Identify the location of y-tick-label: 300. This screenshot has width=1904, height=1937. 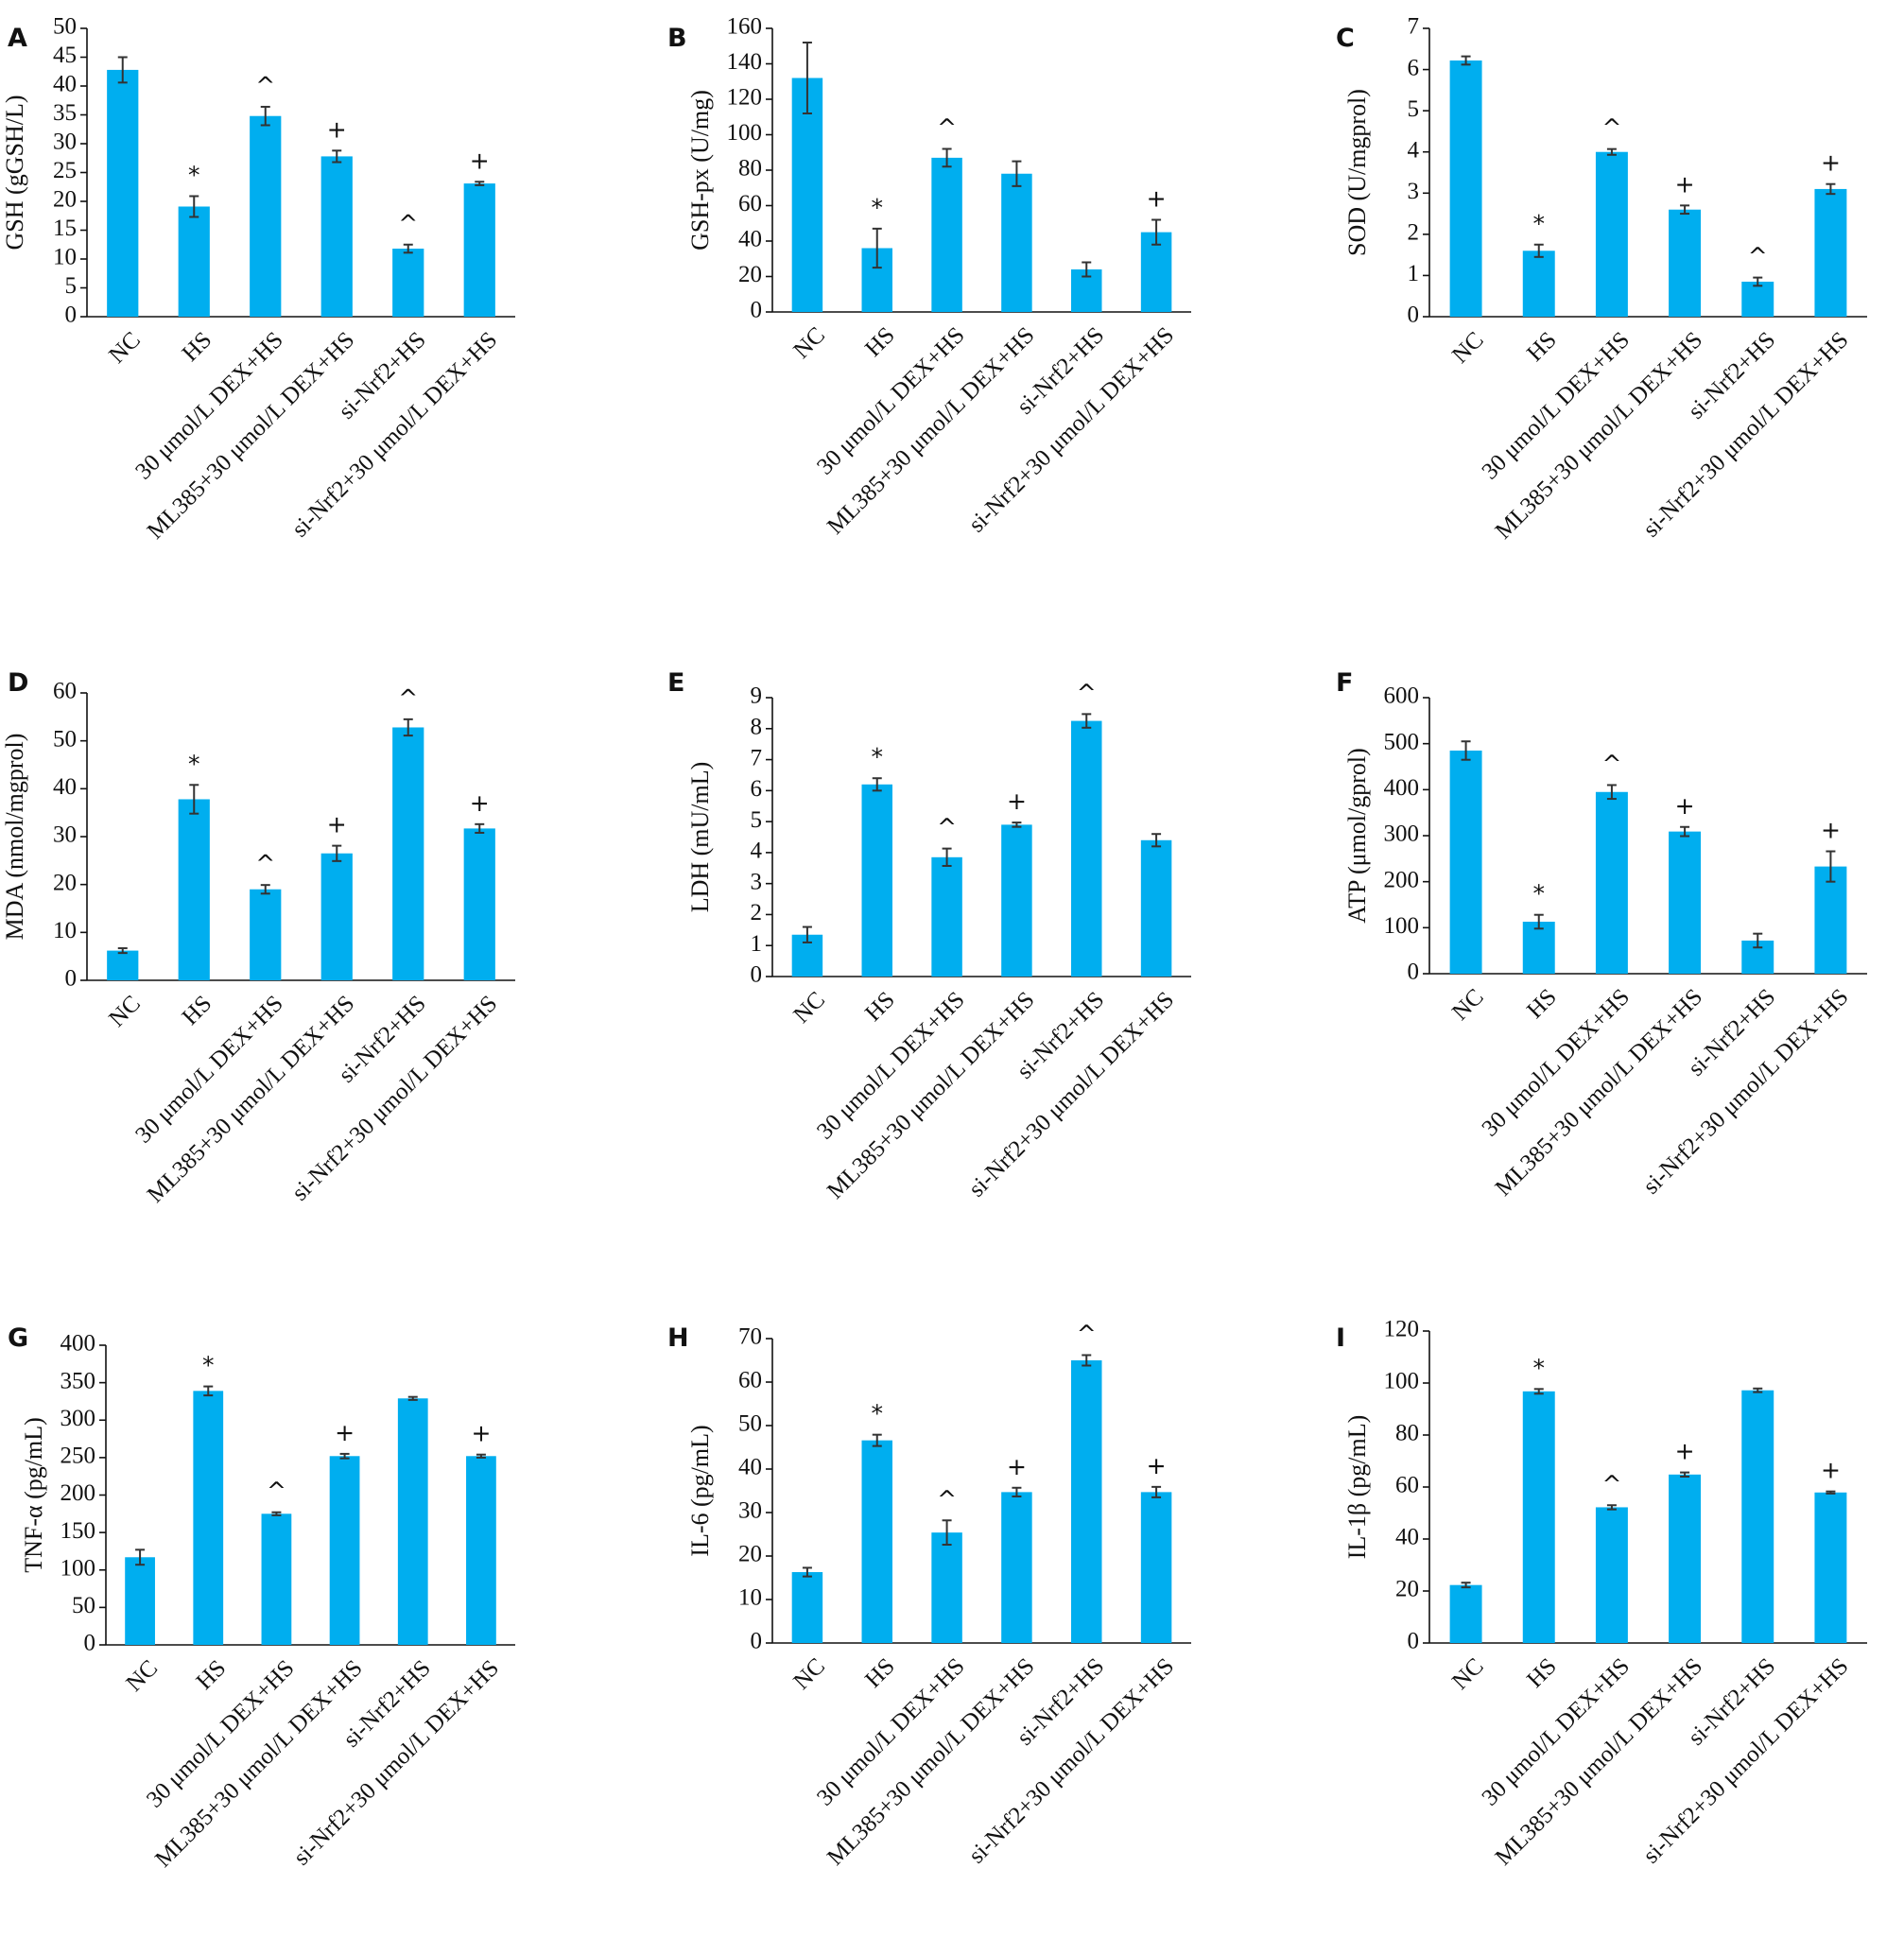
(79, 1418).